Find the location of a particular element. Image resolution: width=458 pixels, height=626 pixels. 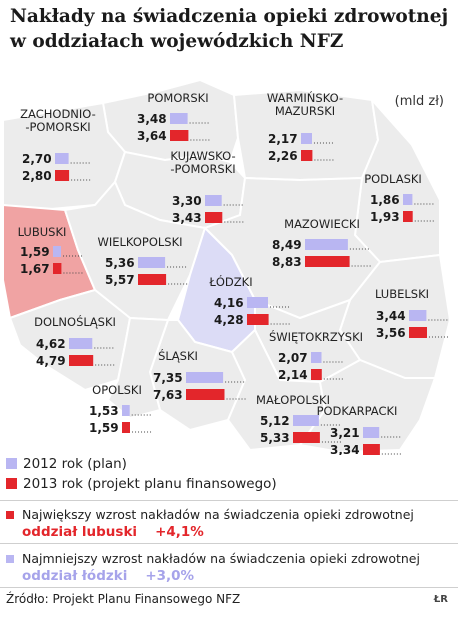

note-max-value: +4,1% is located at coordinates (179, 532).